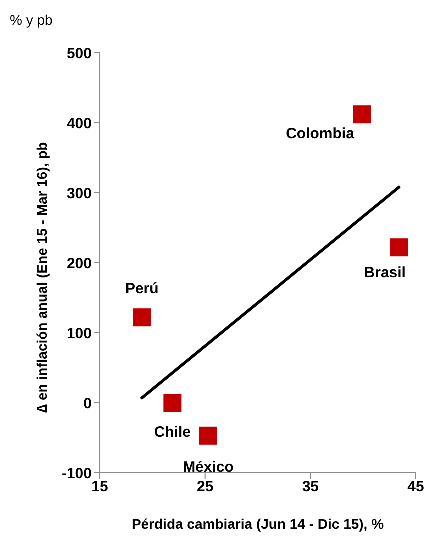 This screenshot has width=436, height=546. What do you see at coordinates (42, 277) in the screenshot?
I see `y-axis-title: ∆ en inflación anual (Ene 15 - Mar 16), pb` at bounding box center [42, 277].